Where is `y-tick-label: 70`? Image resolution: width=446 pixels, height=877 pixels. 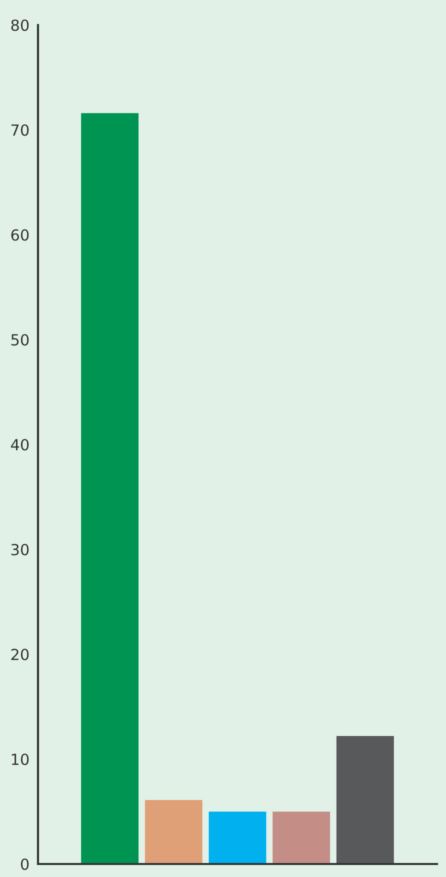 y-tick-label: 70 is located at coordinates (20, 130).